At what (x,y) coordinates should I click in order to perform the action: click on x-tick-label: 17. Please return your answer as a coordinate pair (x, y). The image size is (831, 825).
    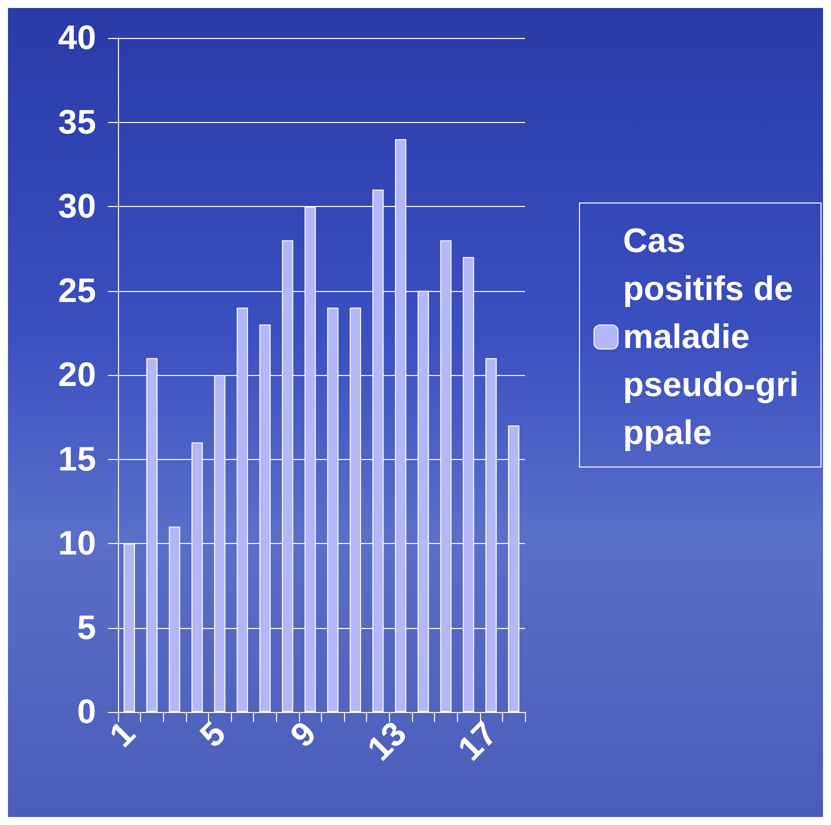
    Looking at the image, I should click on (477, 741).